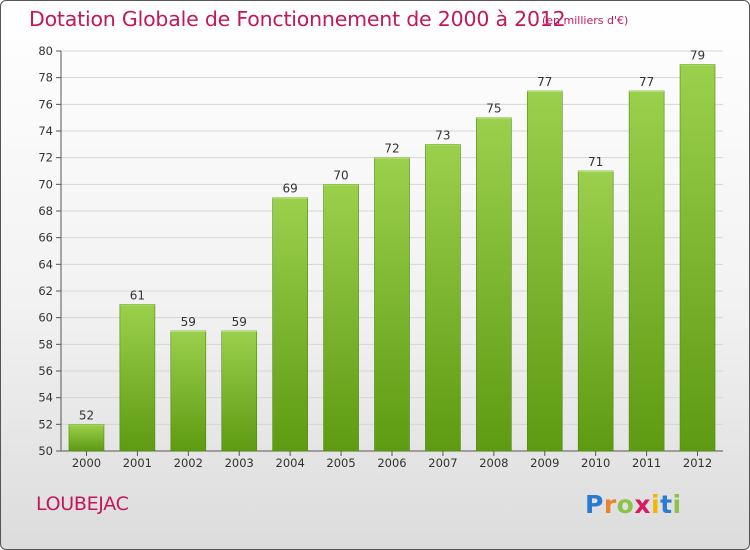  Describe the element at coordinates (697, 55) in the screenshot. I see `data-label: 79` at that location.